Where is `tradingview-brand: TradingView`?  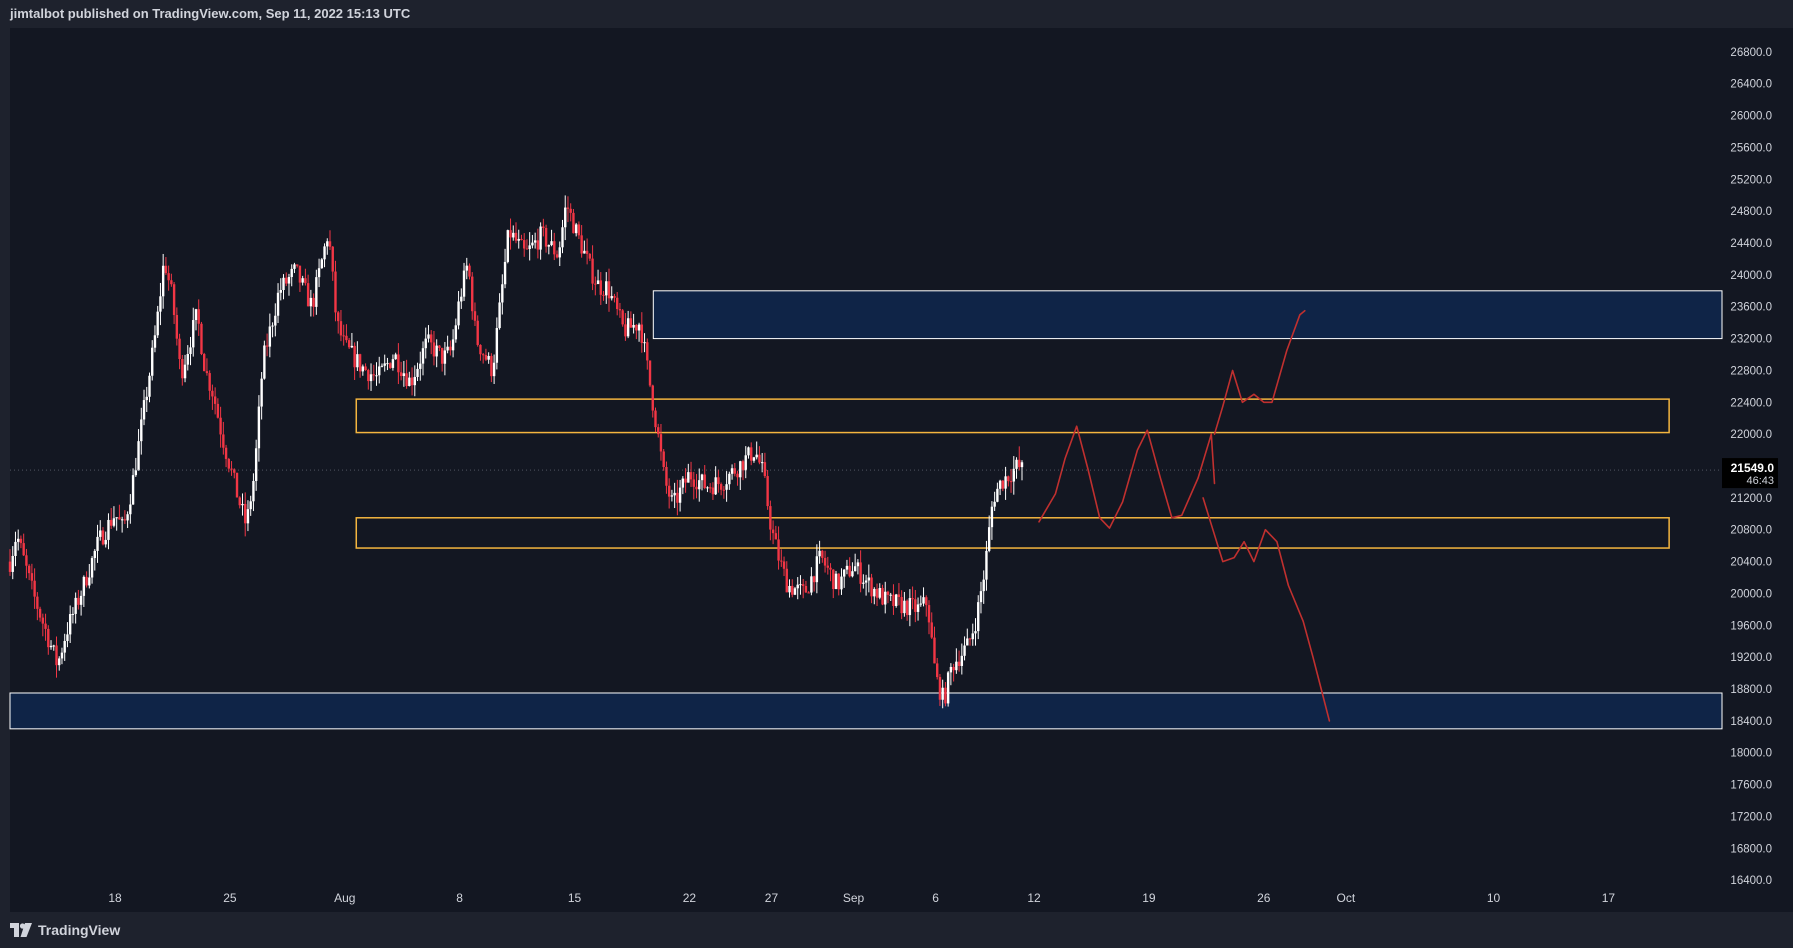
tradingview-brand: TradingView is located at coordinates (65, 930).